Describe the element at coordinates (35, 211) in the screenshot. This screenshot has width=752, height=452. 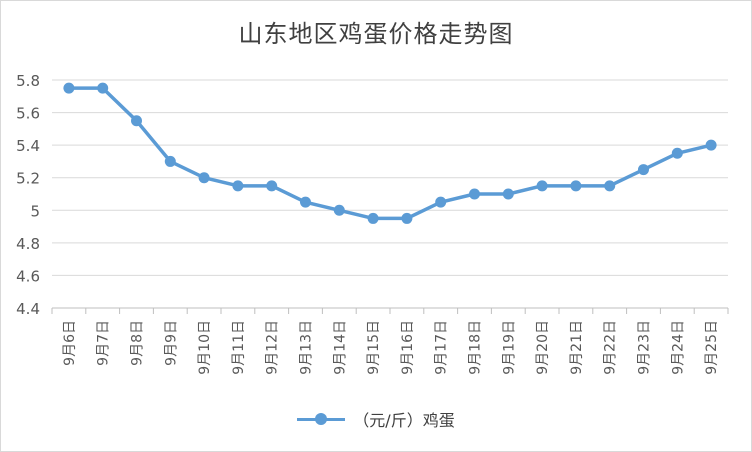
I see `y-tick-label: 5` at that location.